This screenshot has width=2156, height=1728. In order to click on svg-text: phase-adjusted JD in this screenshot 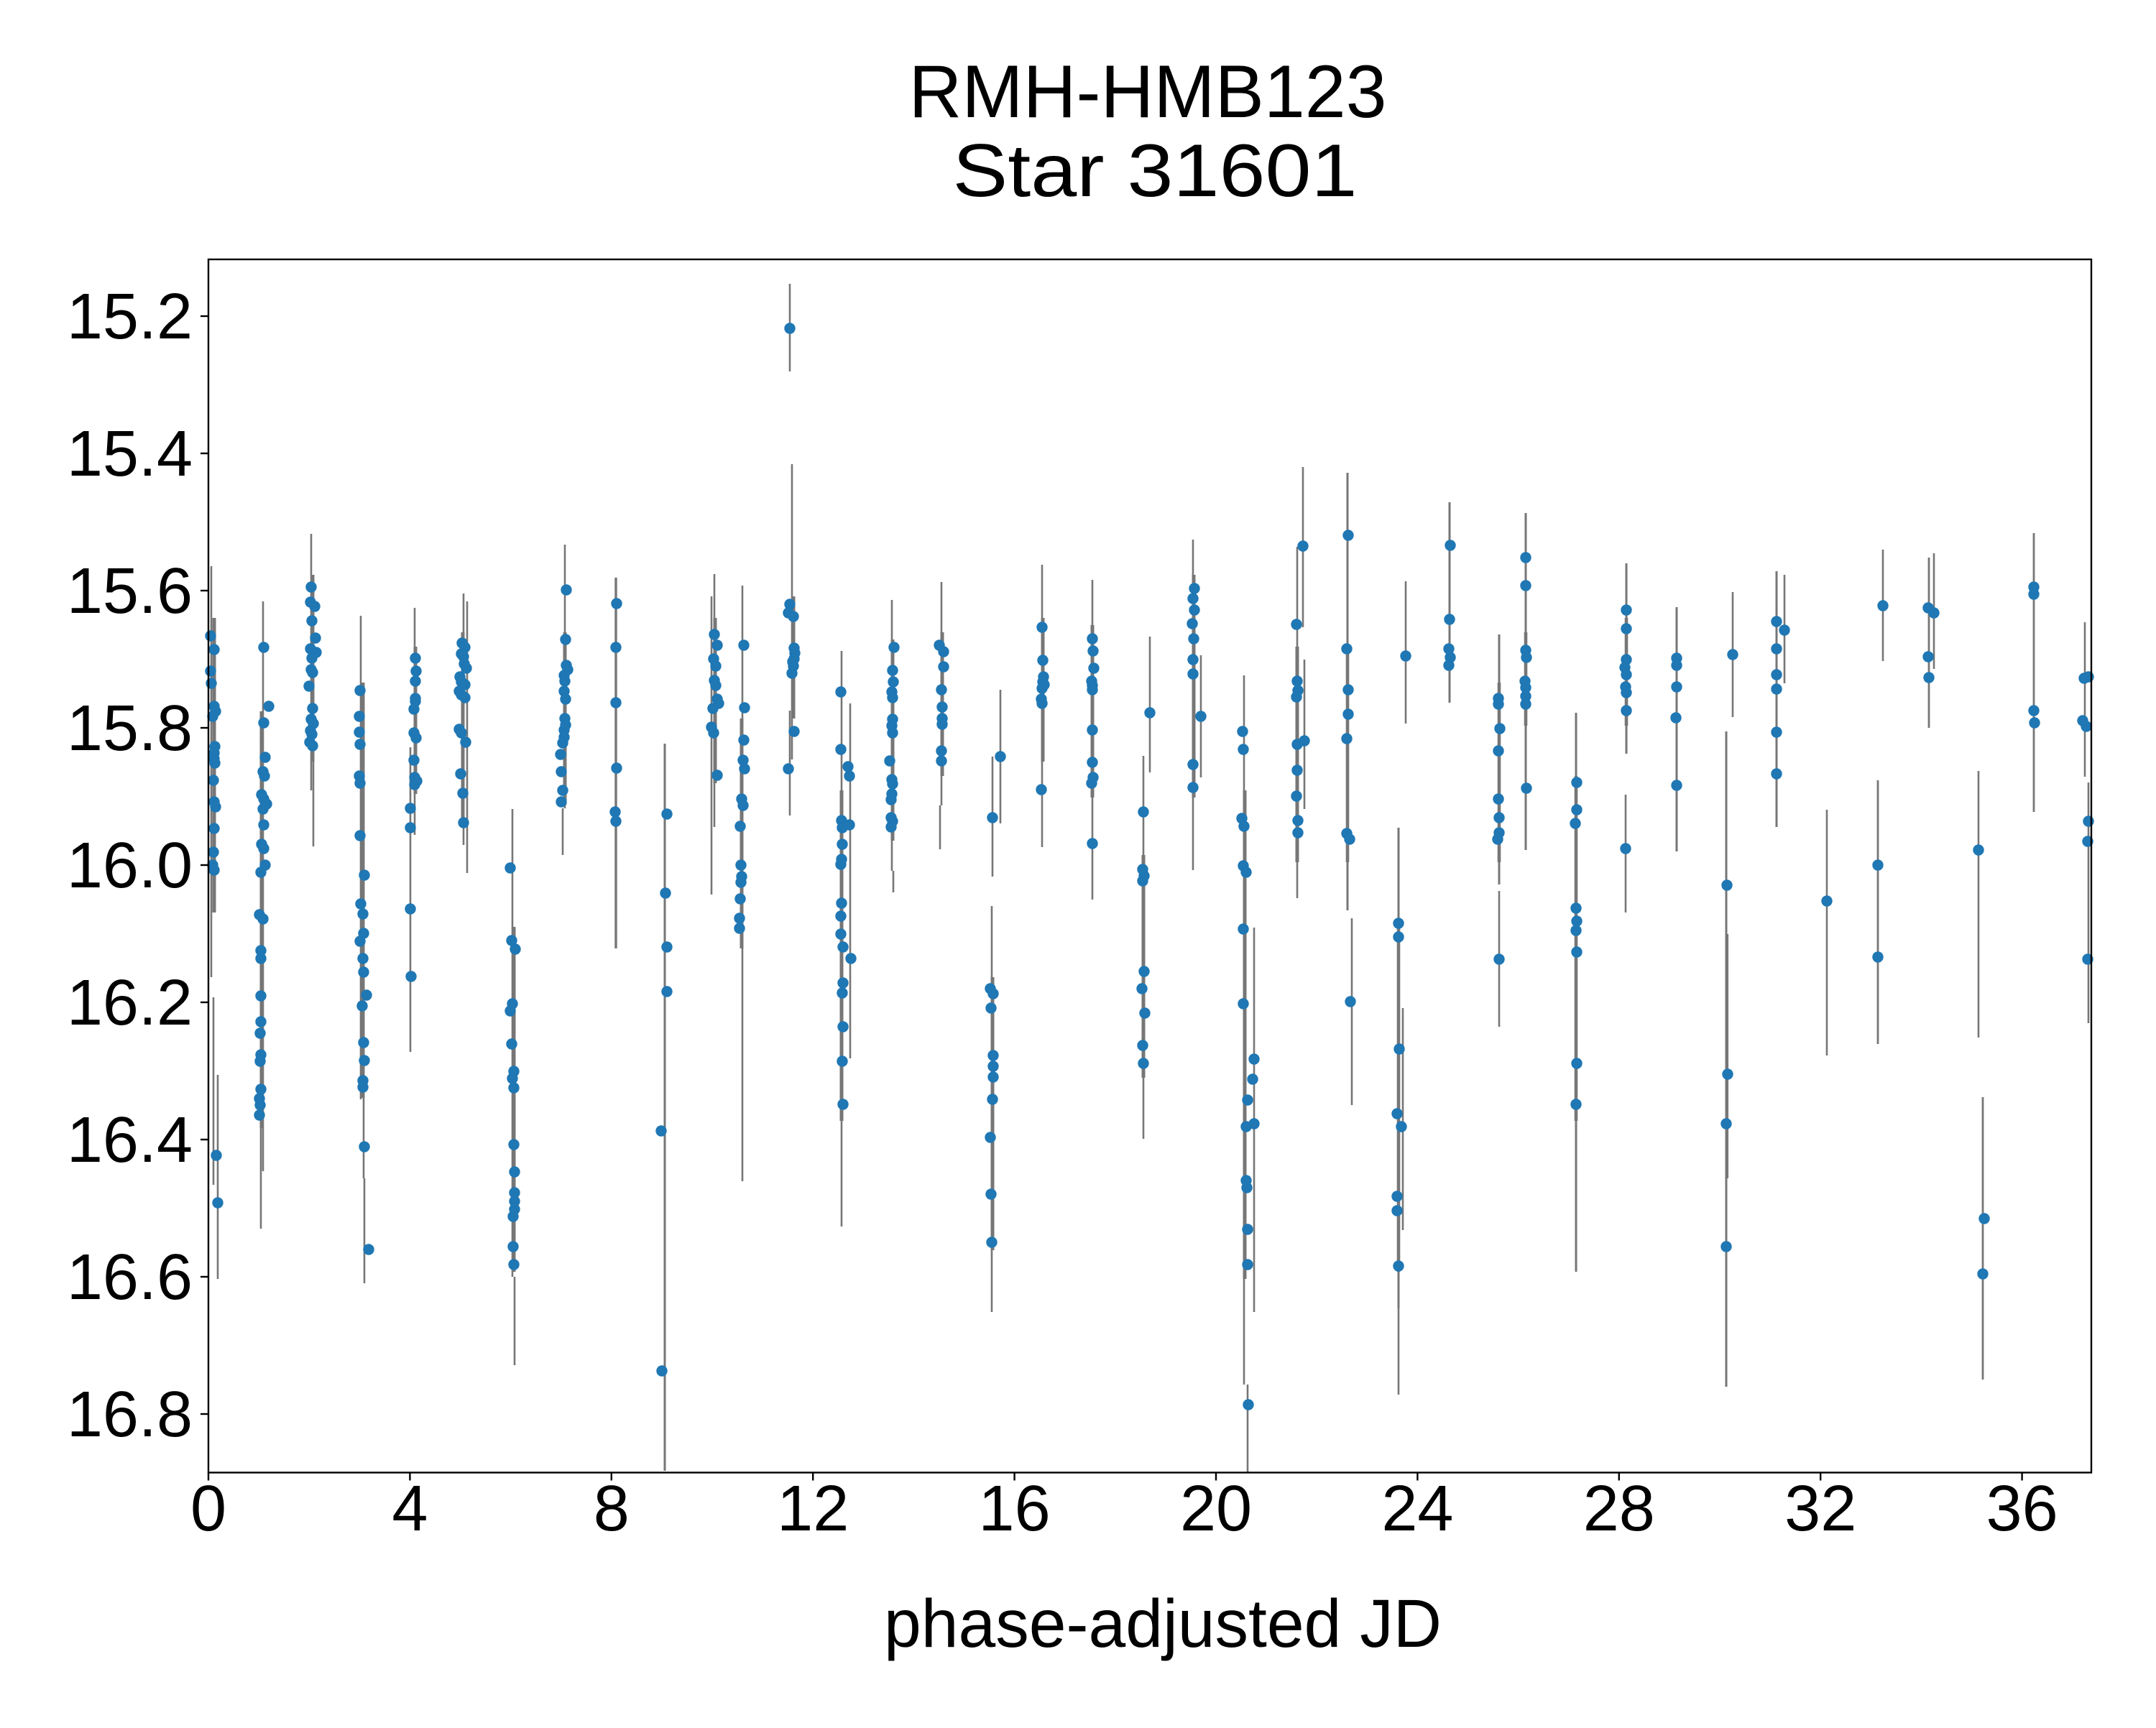, I will do `click(1163, 1624)`.